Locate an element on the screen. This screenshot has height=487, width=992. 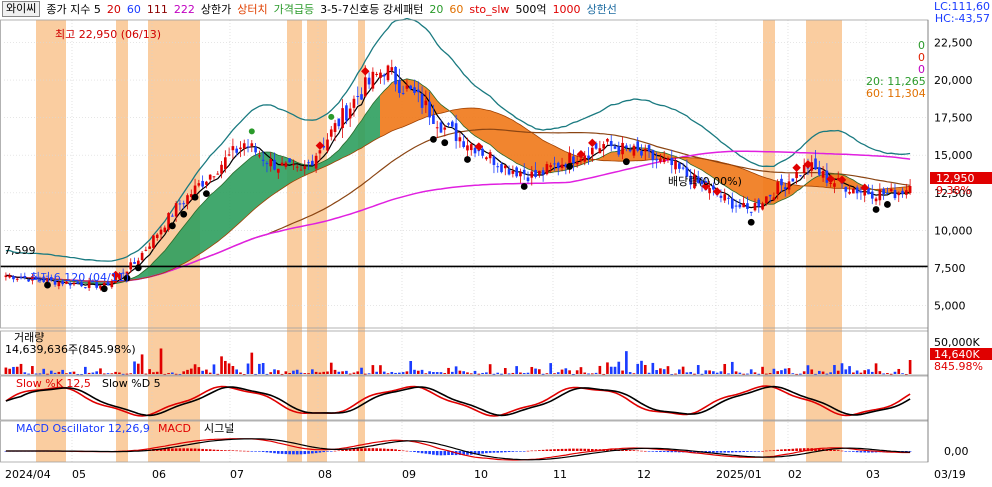
x-axis-label-7: 11 is located at coordinates (560, 474).